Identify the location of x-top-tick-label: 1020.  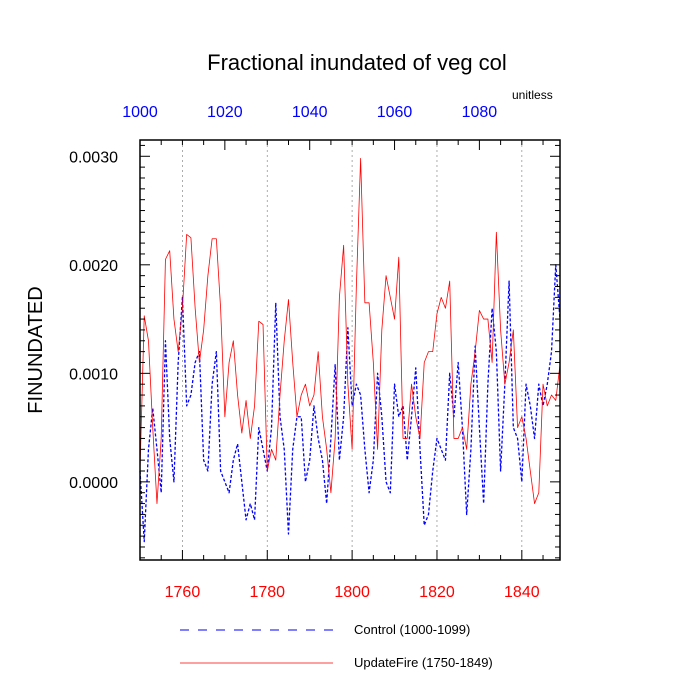
(225, 112).